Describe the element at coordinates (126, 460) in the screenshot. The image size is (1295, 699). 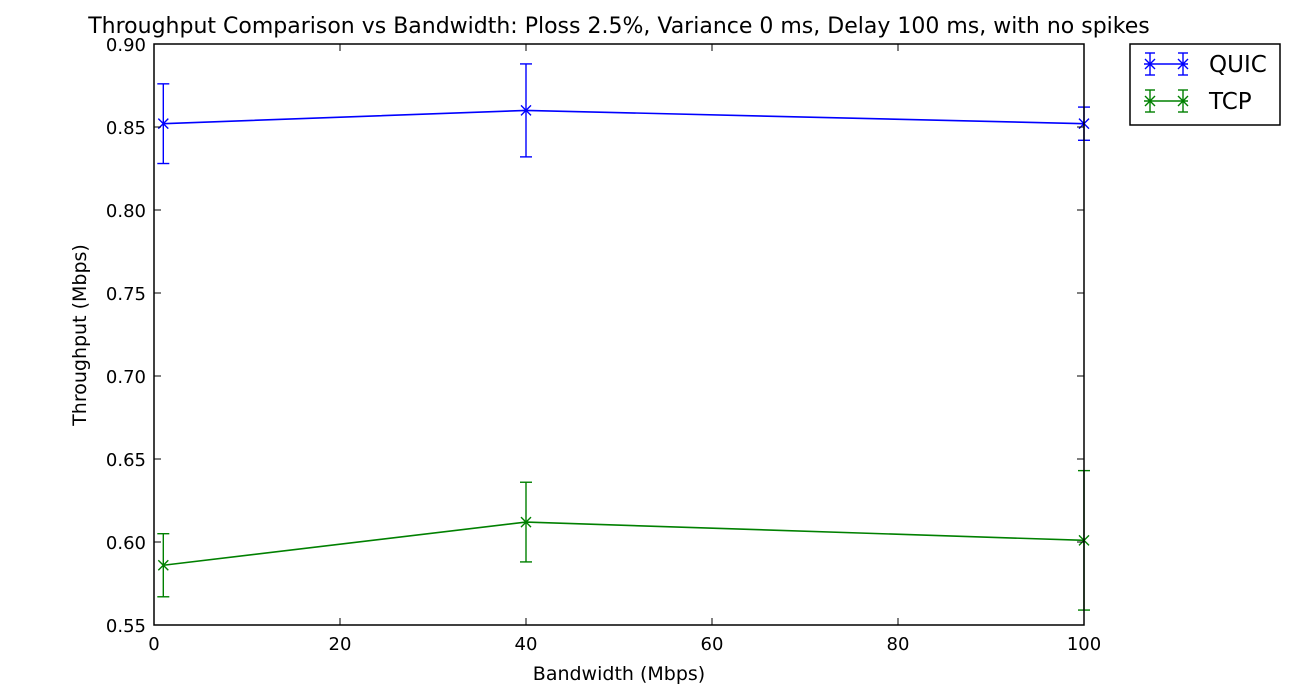
I see `y-tick-label: 0.65` at that location.